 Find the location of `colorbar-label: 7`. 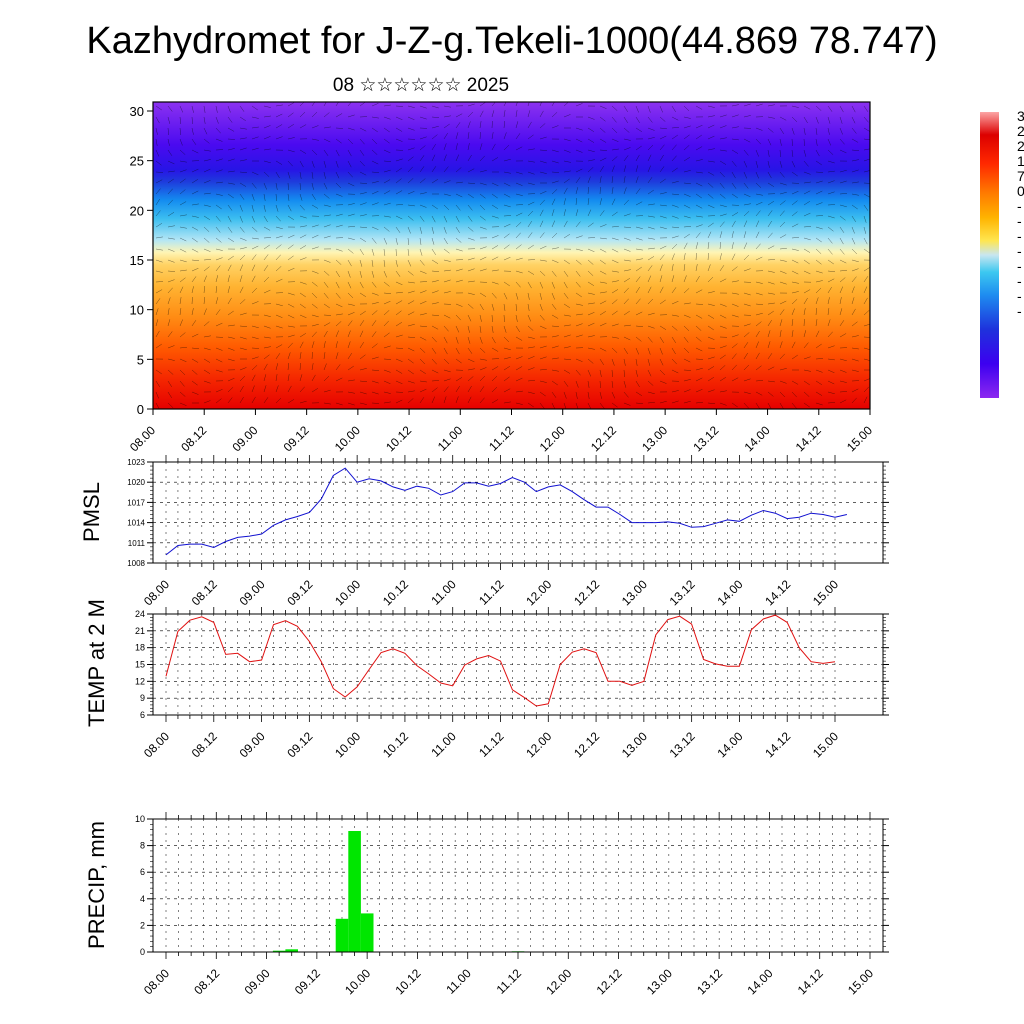

colorbar-label: 7 is located at coordinates (1020, 176).